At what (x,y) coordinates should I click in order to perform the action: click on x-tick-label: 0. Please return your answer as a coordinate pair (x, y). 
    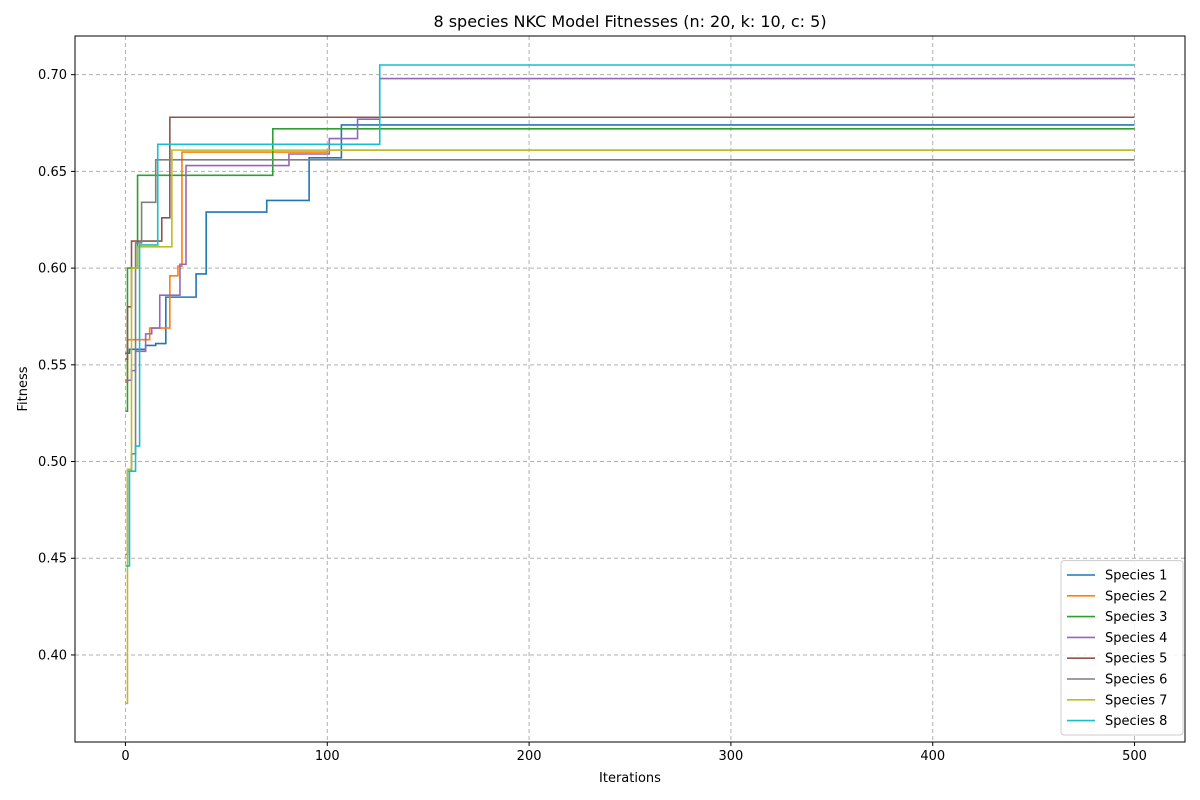
    Looking at the image, I should click on (125, 756).